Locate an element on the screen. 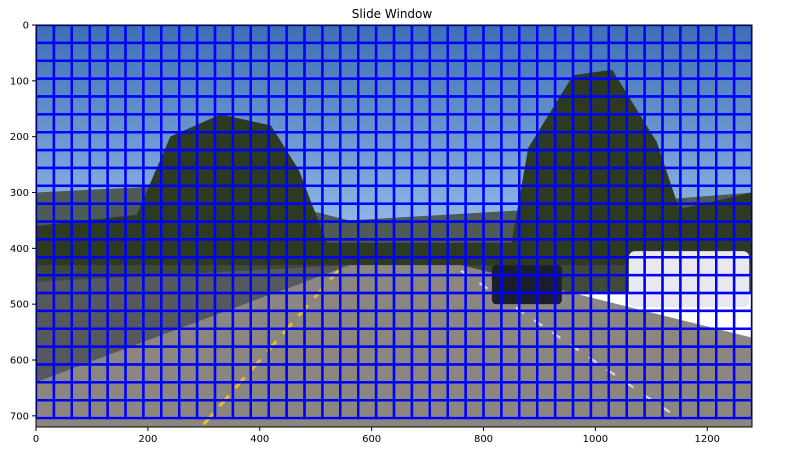  y-tick-label: 600 is located at coordinates (19, 361).